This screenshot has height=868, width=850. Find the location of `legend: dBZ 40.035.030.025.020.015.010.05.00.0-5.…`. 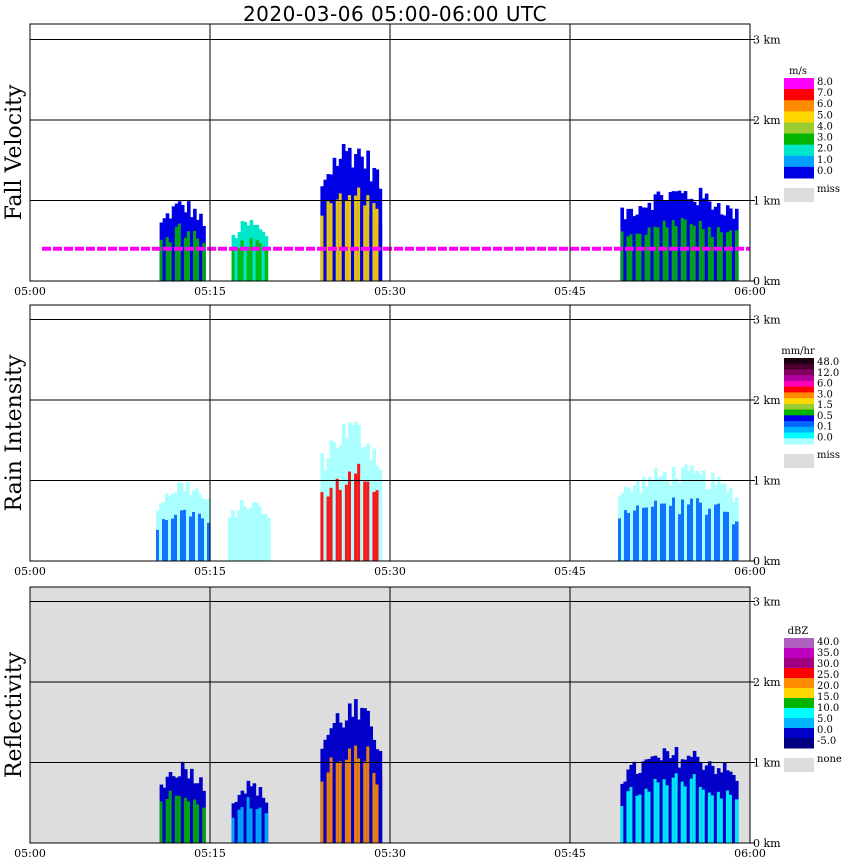

legend: dBZ 40.035.030.025.020.015.010.05.00.0-5.… is located at coordinates (813, 699).